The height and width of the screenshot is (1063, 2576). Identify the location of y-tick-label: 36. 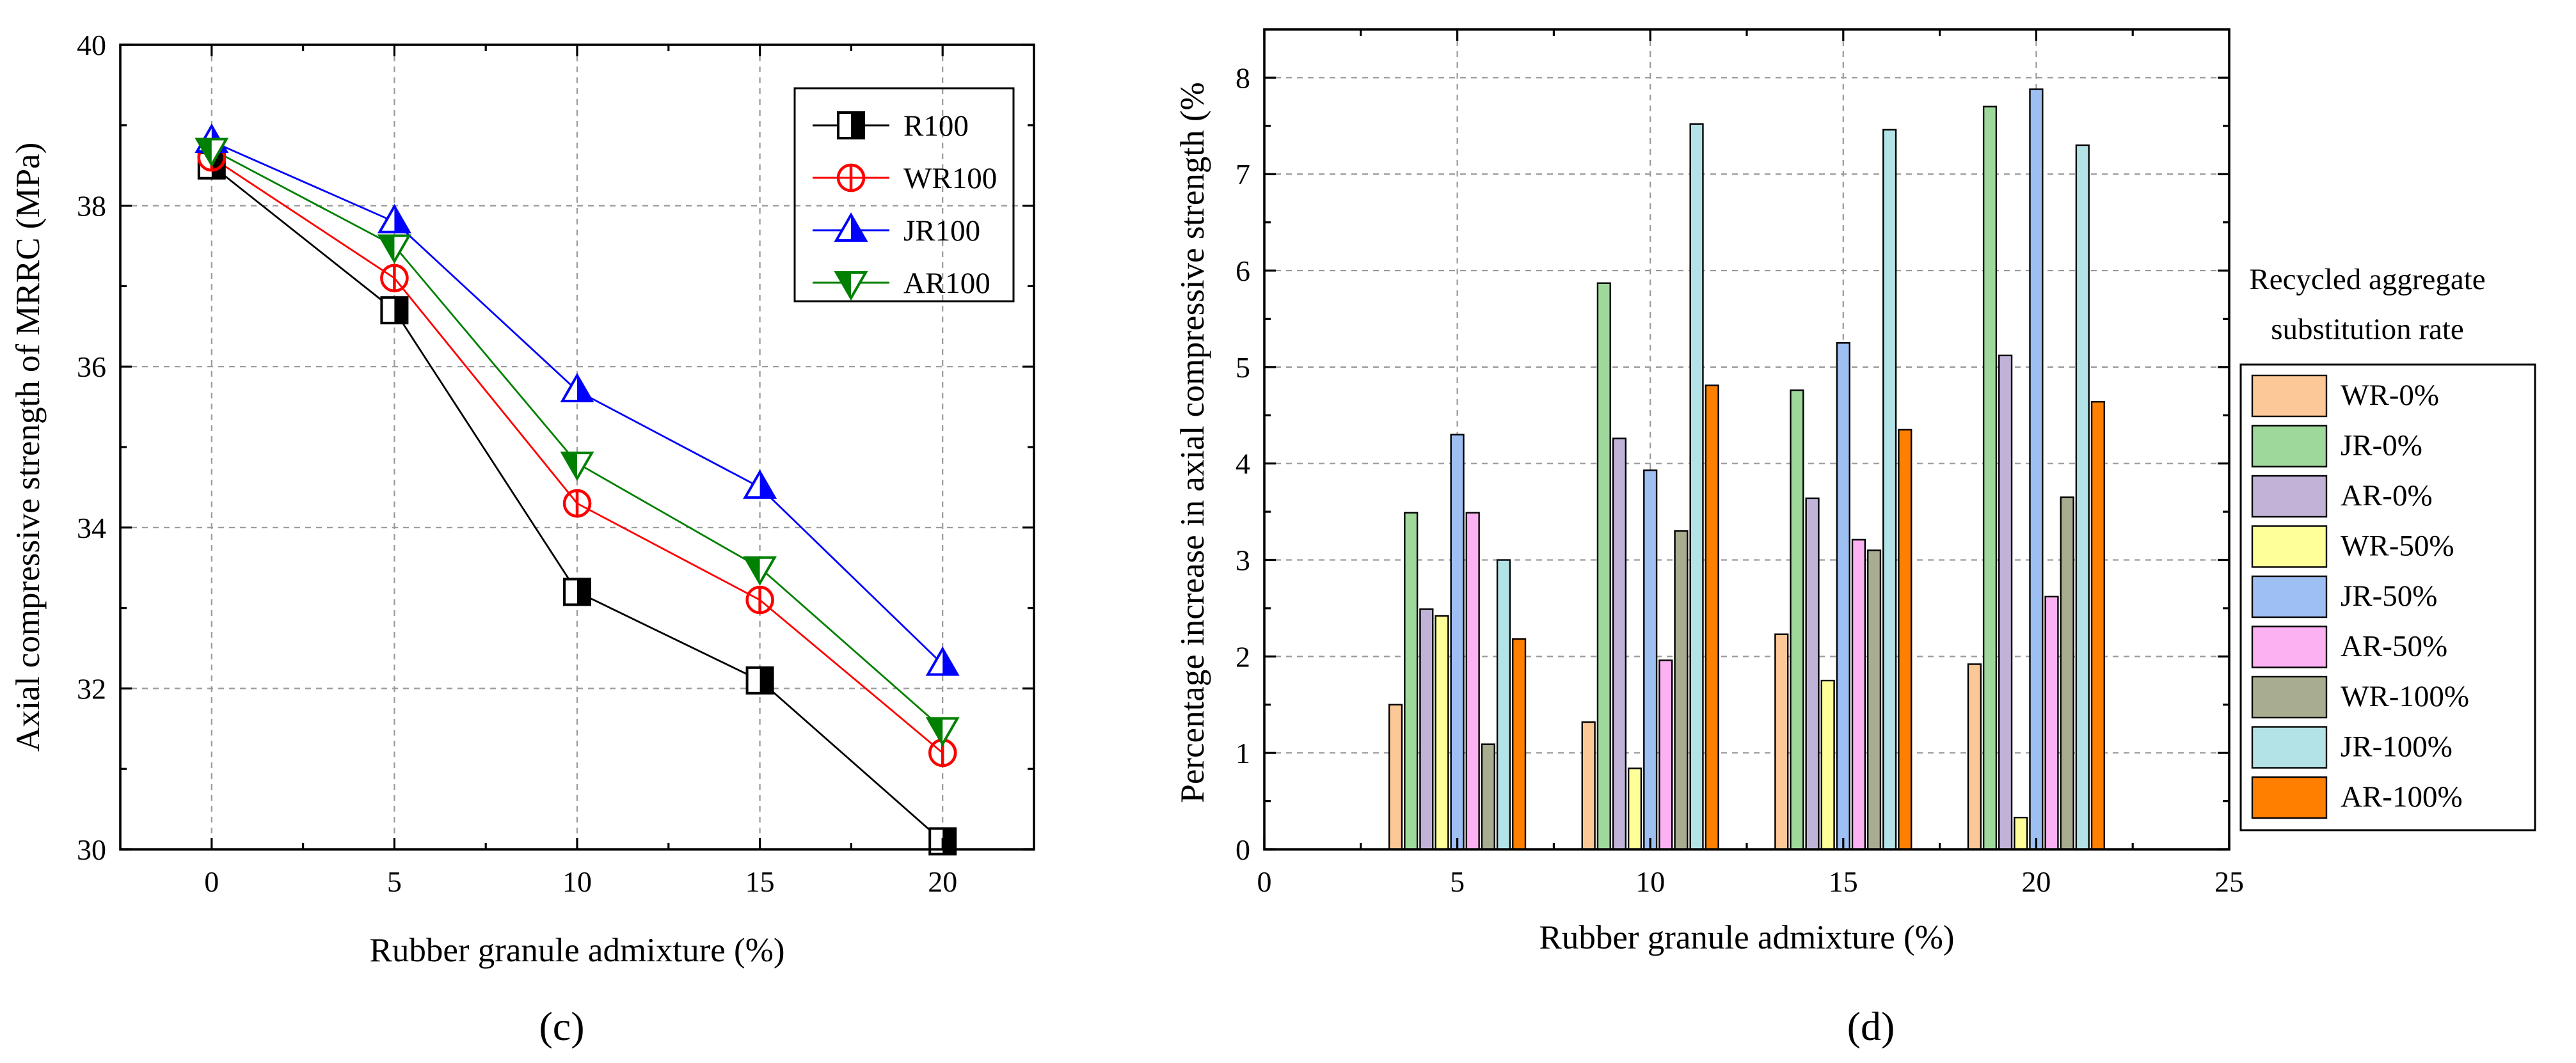
(92, 367).